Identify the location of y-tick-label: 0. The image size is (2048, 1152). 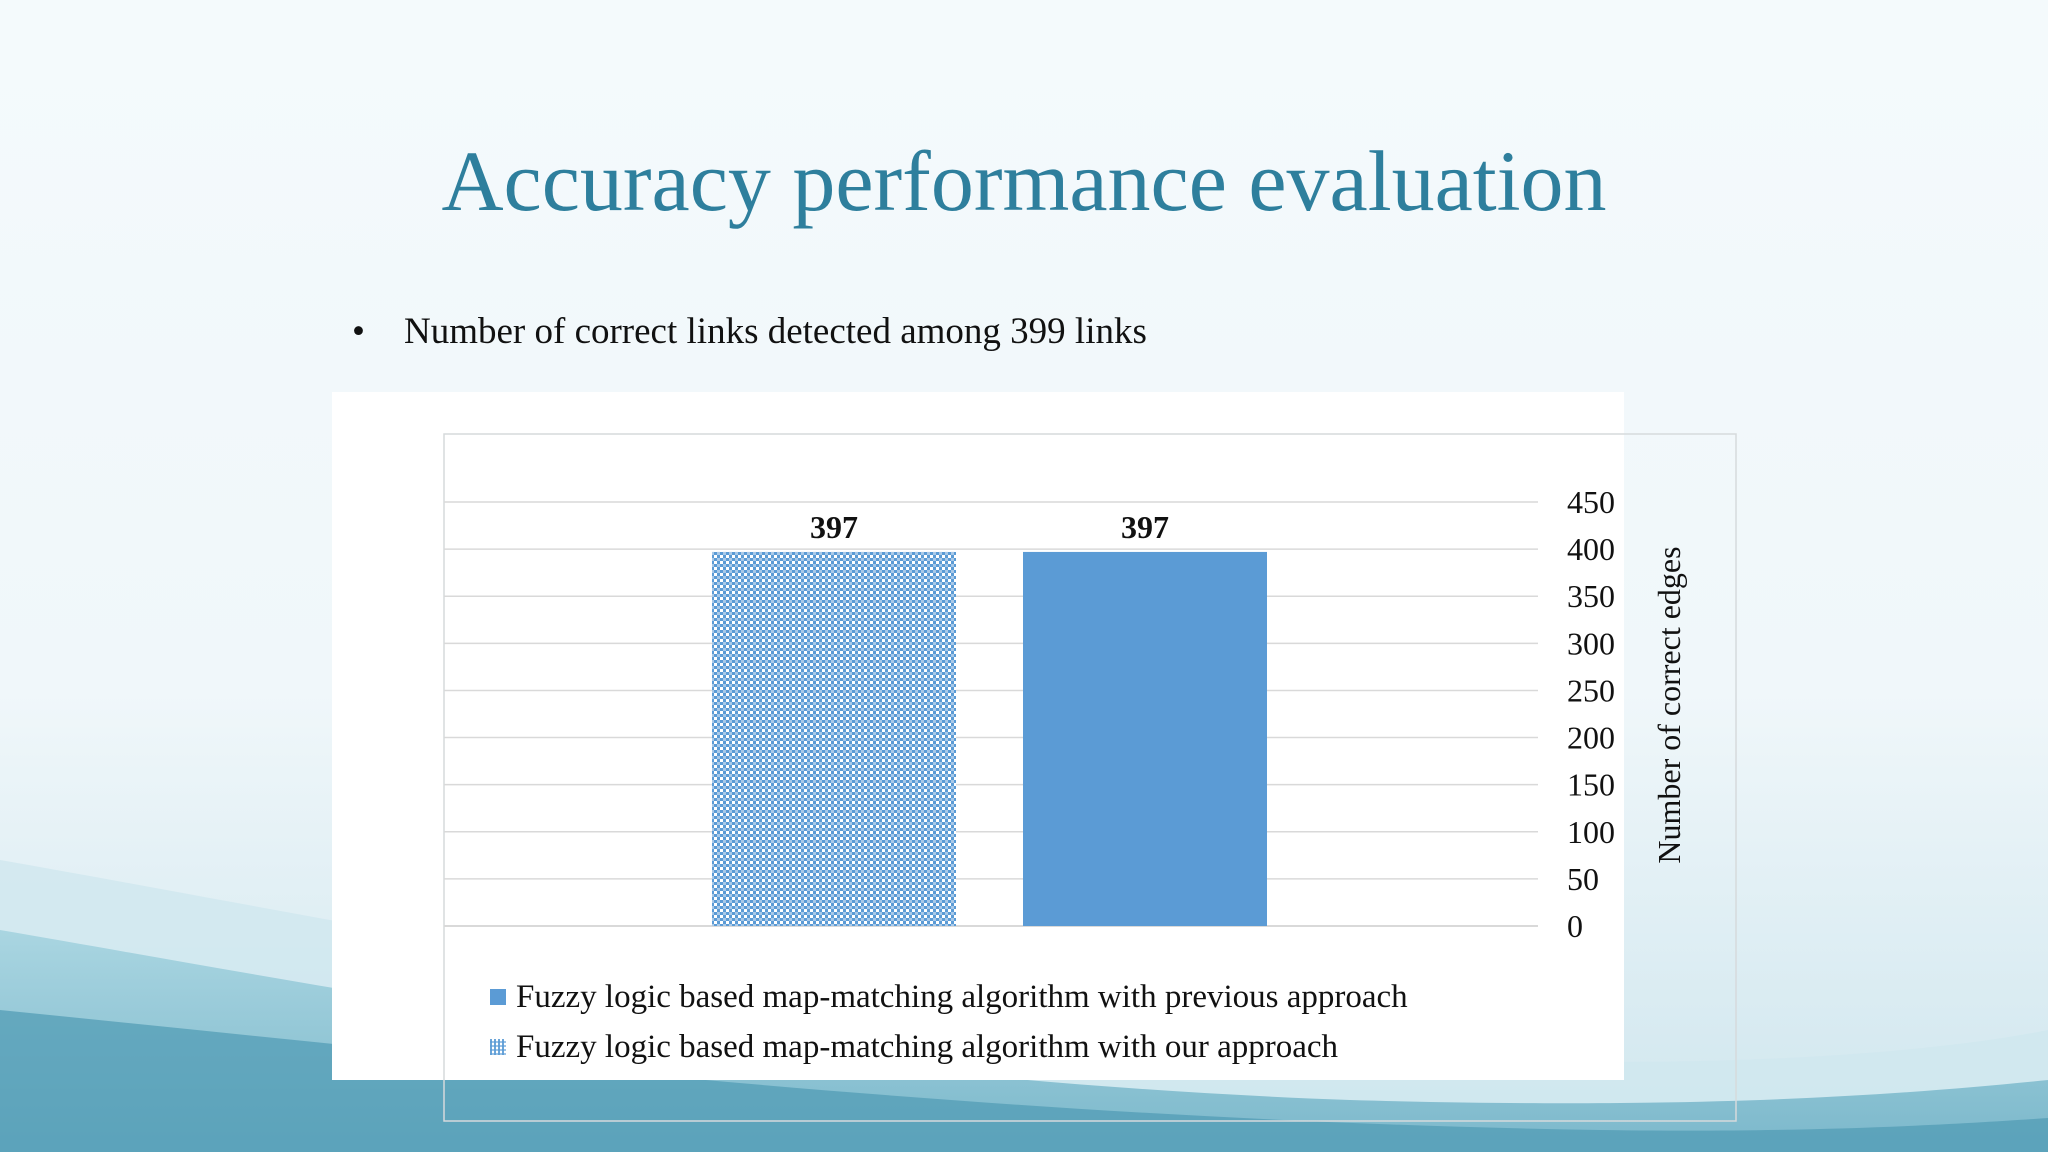
(1575, 926).